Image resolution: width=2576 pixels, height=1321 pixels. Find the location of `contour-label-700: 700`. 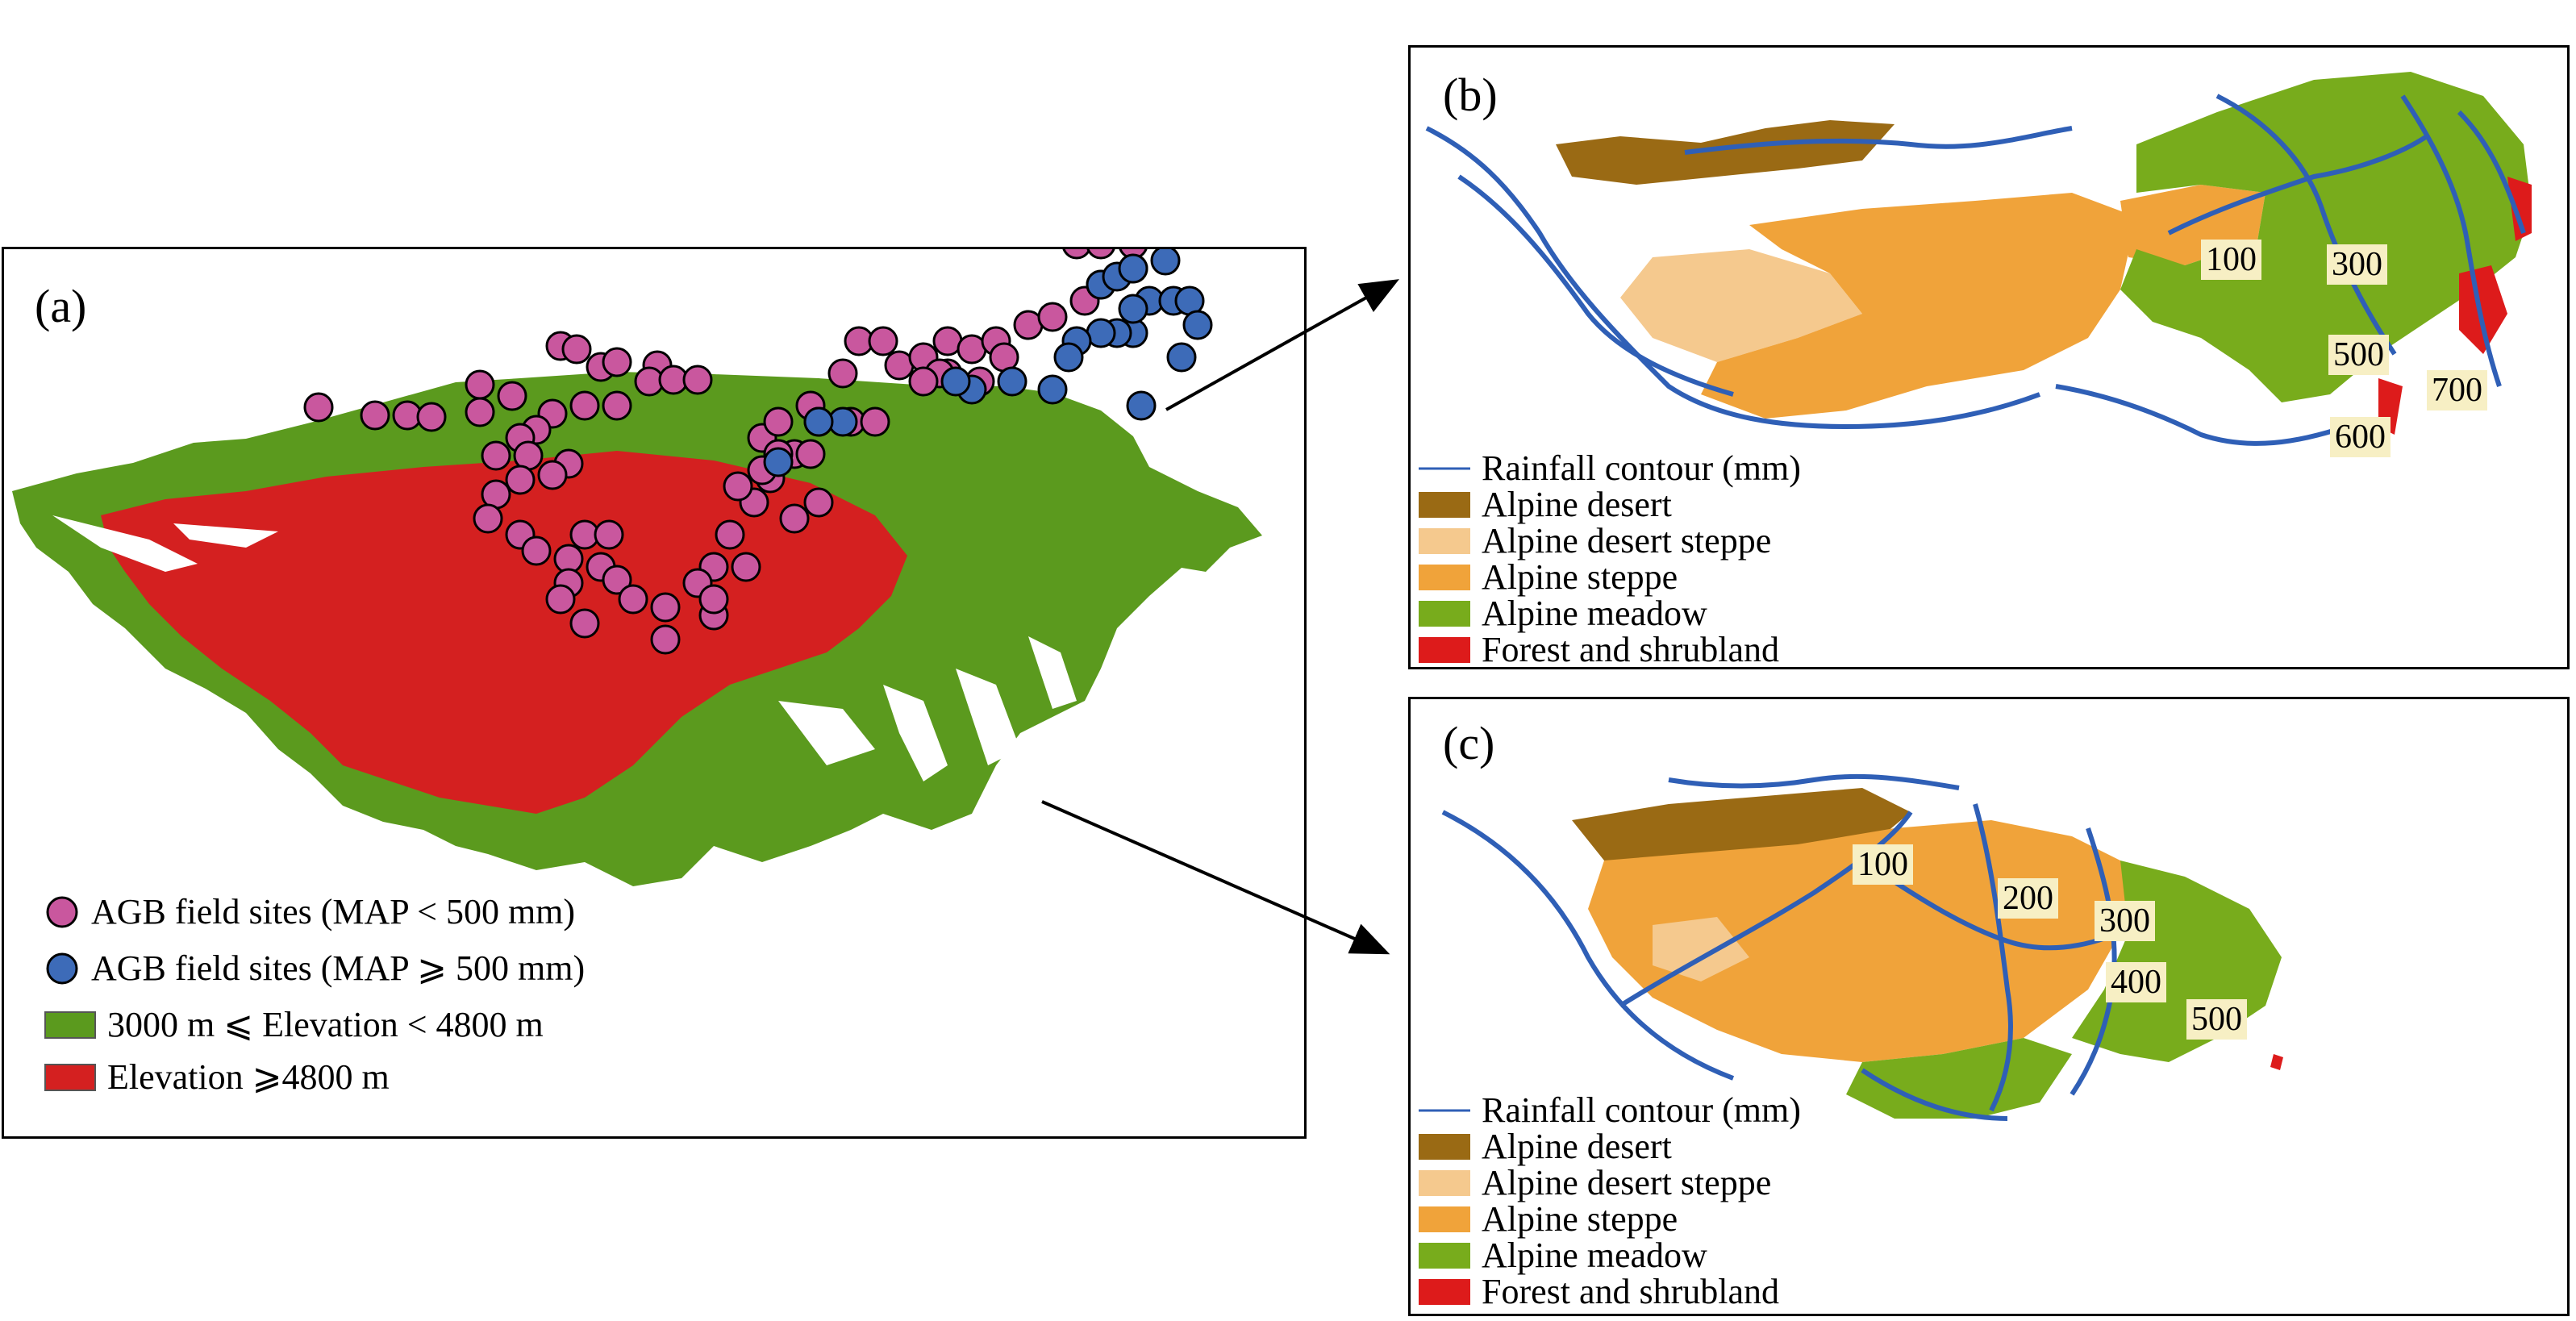

contour-label-700: 700 is located at coordinates (2457, 390).